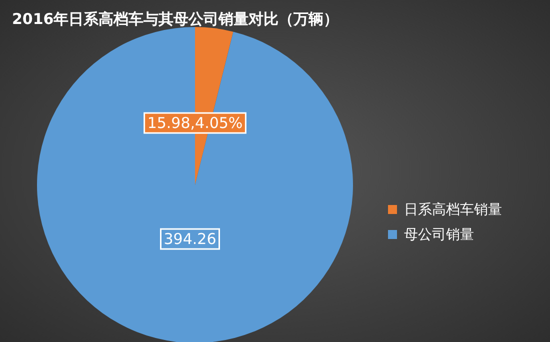 This screenshot has width=550, height=342. I want to click on chart-title: 2016年日系高档车与其母公司销量对比（万辆）, so click(175, 19).